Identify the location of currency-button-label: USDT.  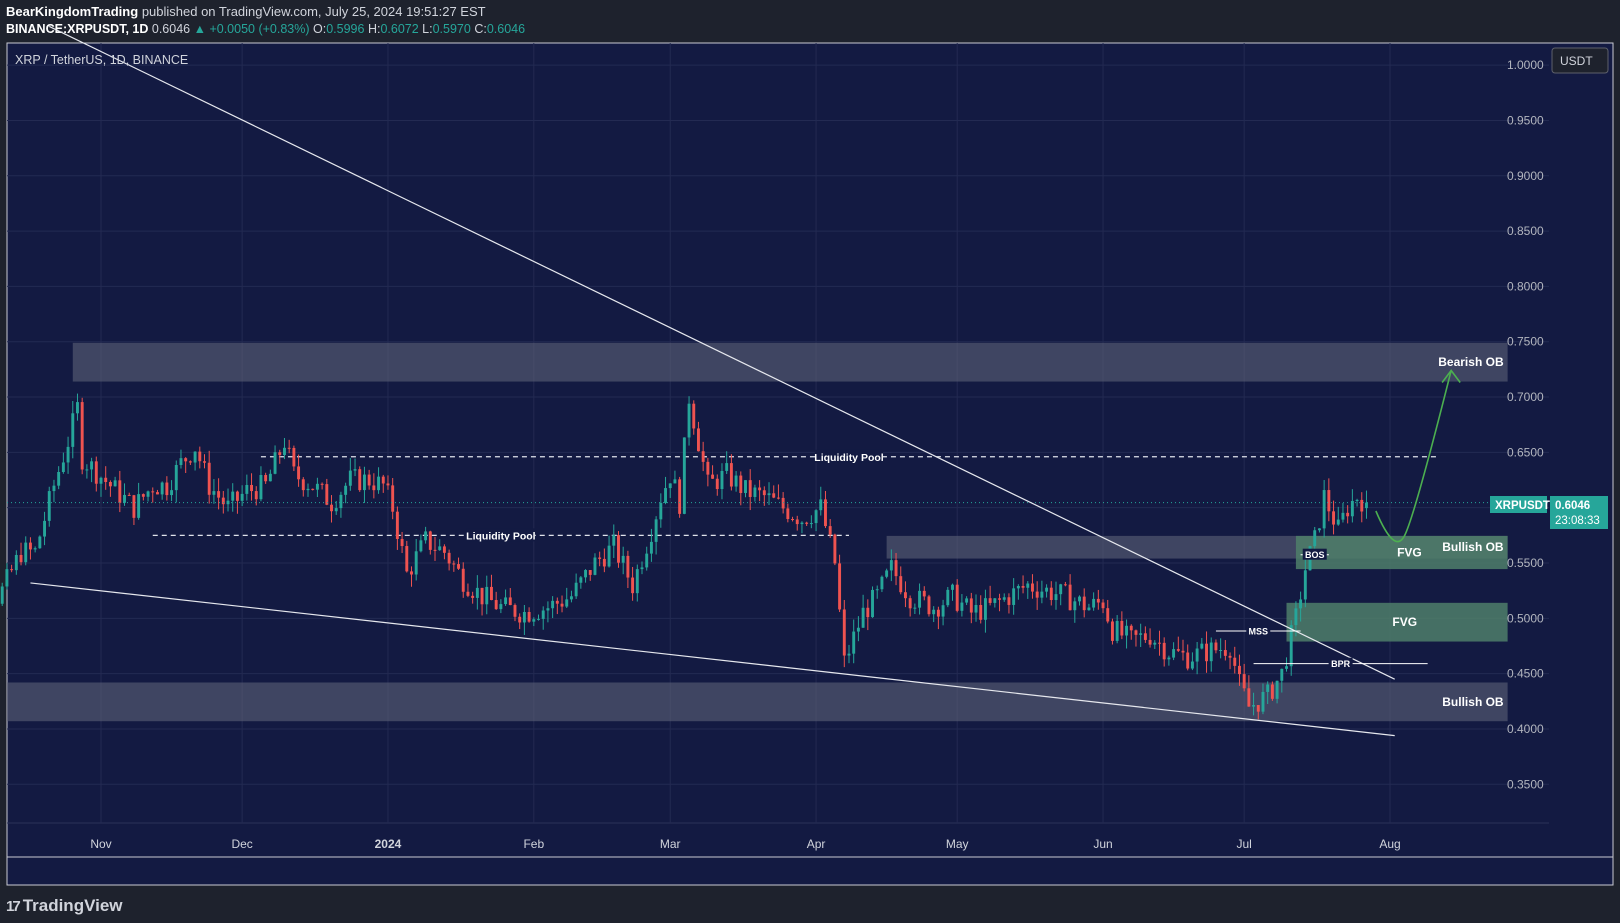
(1576, 61).